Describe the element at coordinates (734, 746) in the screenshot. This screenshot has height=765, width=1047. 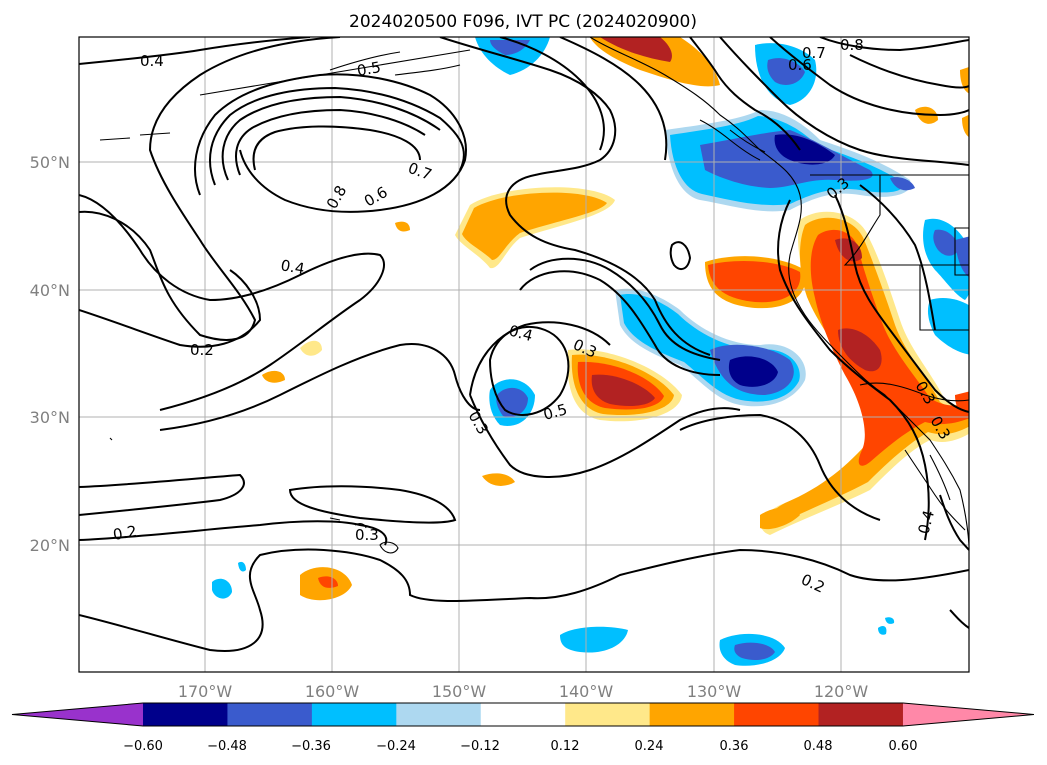
I see `colorbar-tick-label: 0.36` at that location.